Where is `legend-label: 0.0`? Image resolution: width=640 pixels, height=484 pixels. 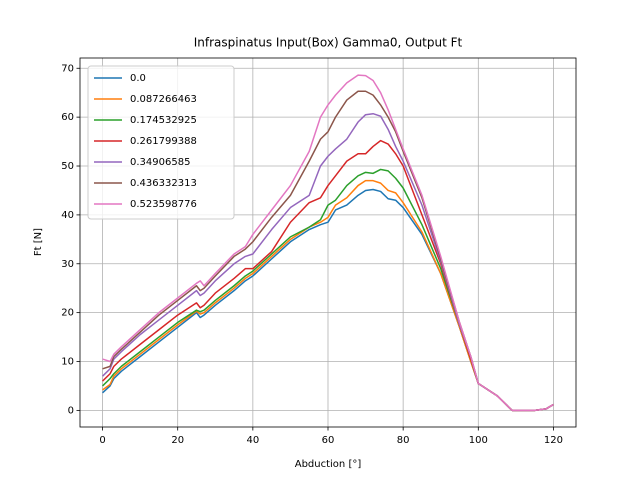 legend-label: 0.0 is located at coordinates (138, 78).